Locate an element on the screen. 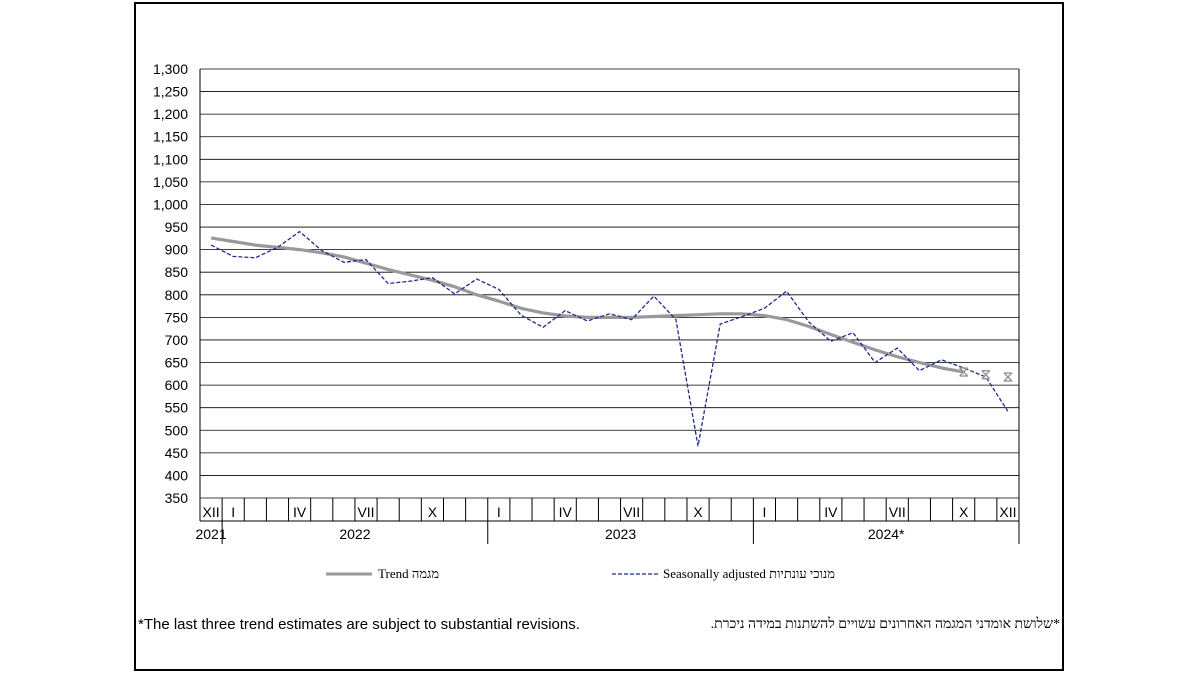  y-tick-label: 500 is located at coordinates (177, 430).